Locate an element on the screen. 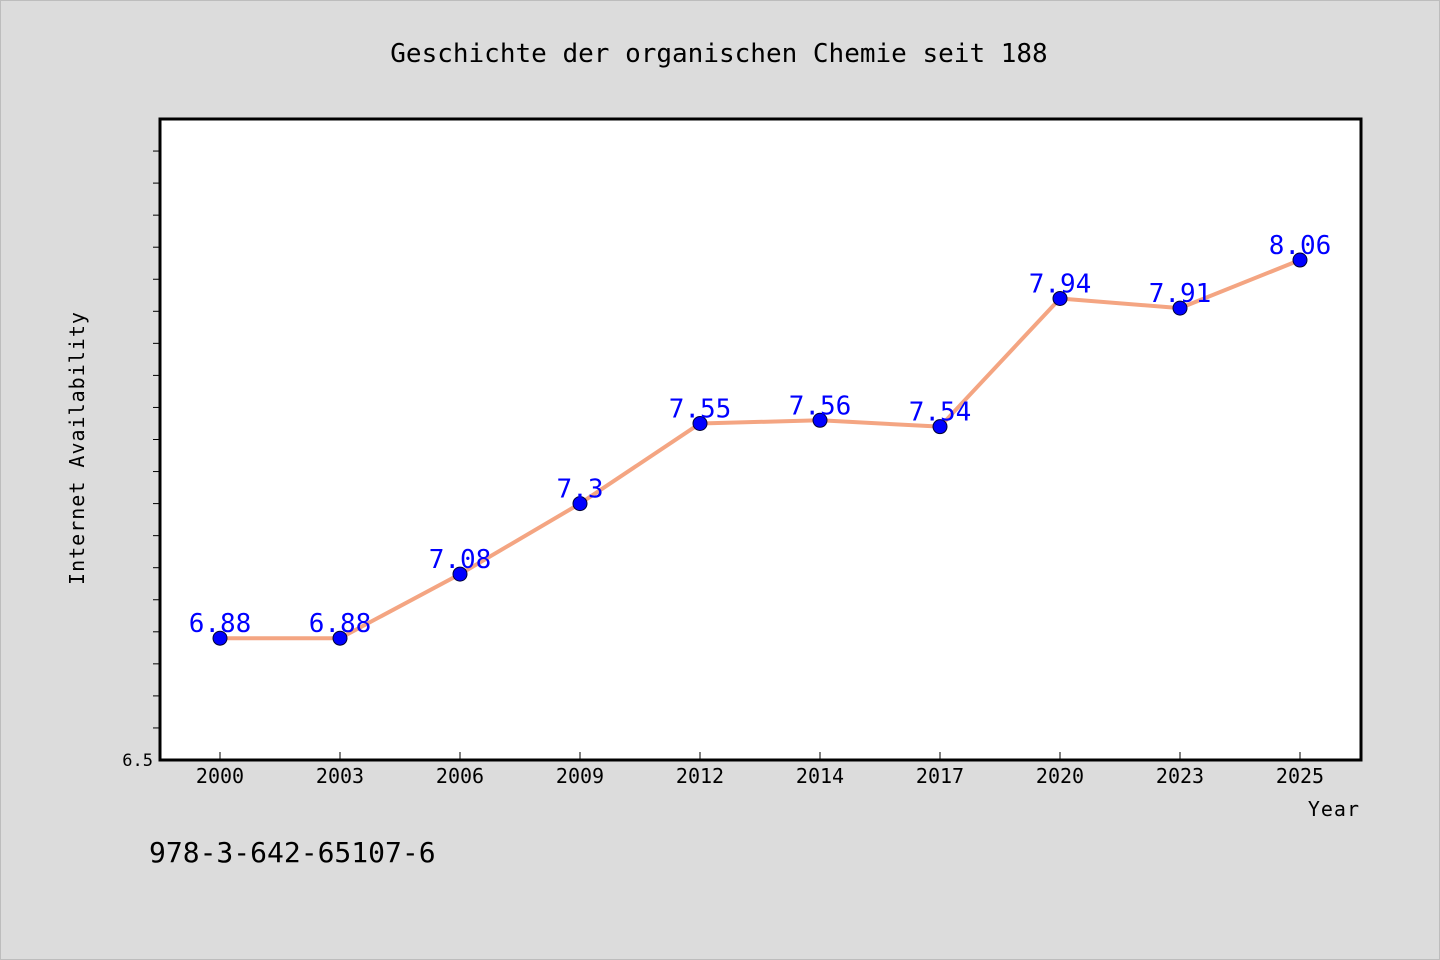 The image size is (1440, 960). x-tick-label: 2000 is located at coordinates (220, 776).